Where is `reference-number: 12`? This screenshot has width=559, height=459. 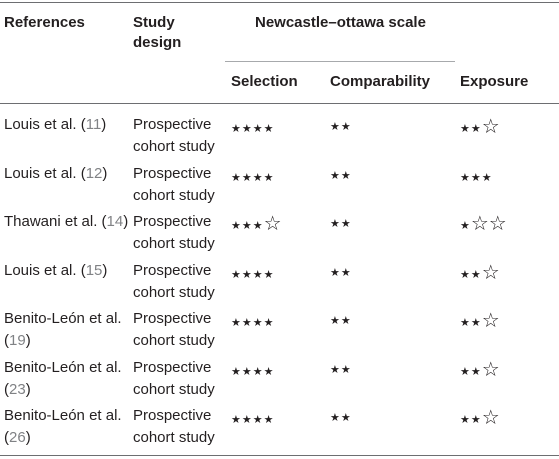
reference-number: 12 is located at coordinates (94, 173).